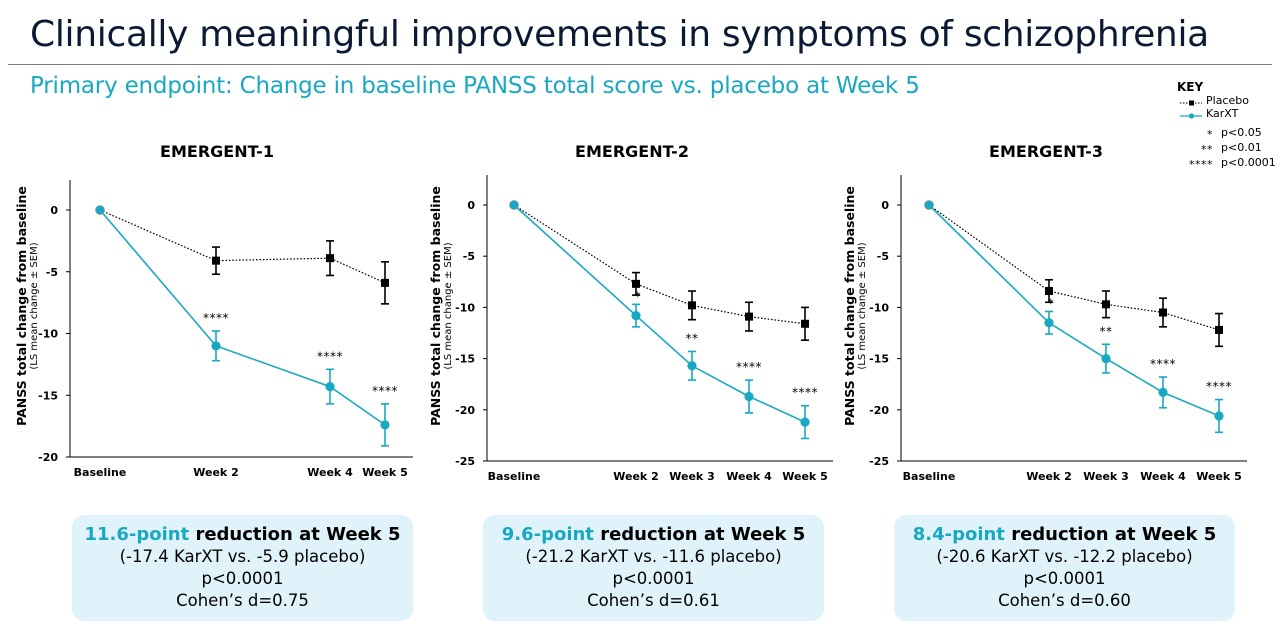  What do you see at coordinates (1051, 303) in the screenshot?
I see `significance-annotation: *` at bounding box center [1051, 303].